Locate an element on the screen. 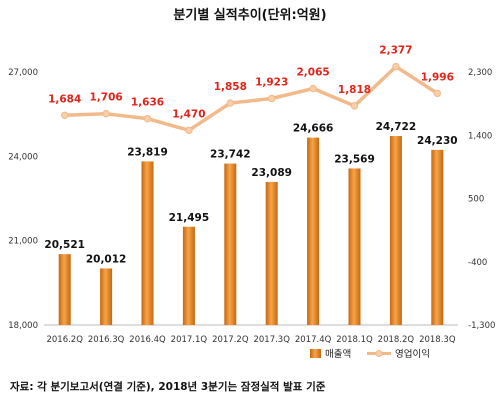 Image resolution: width=500 pixels, height=400 pixels. x-axis-tick-label: 2017.1Q is located at coordinates (189, 340).